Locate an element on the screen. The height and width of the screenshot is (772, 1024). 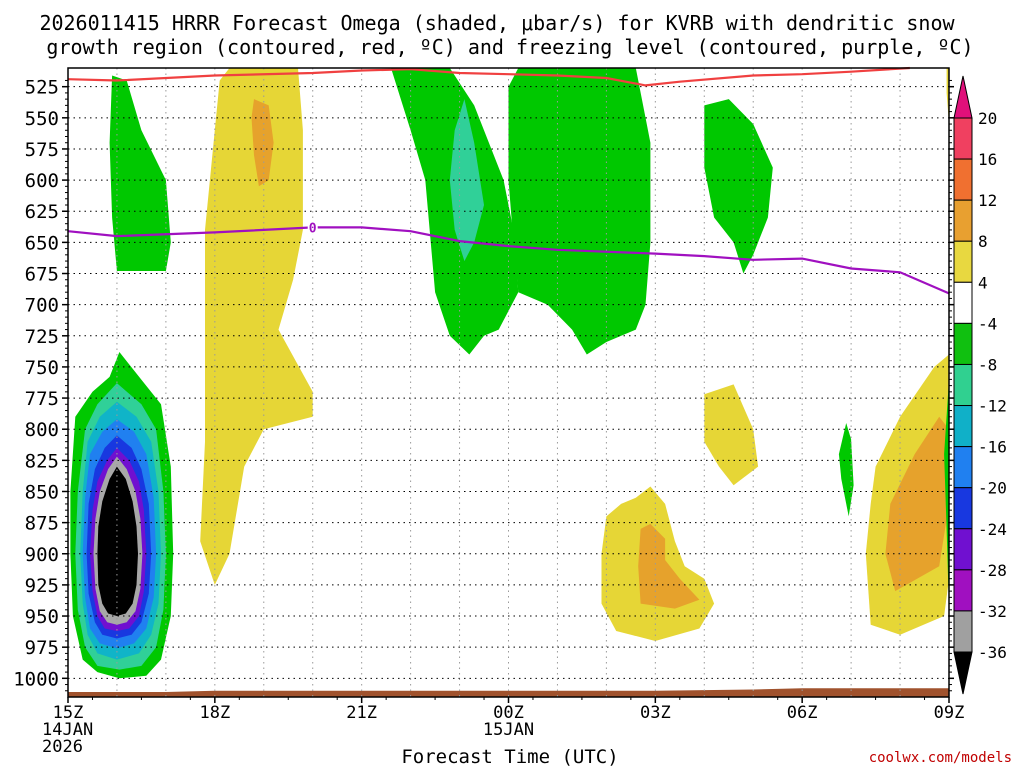
y-tick-label-900: 900 is located at coordinates (42, 555).